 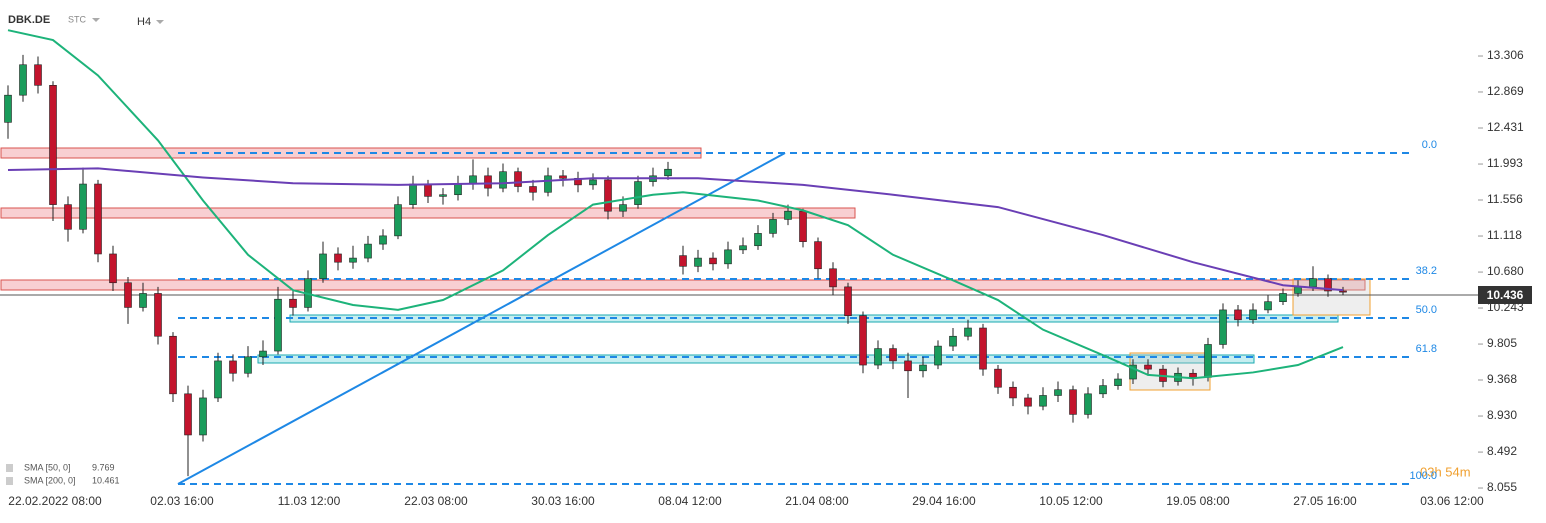 What do you see at coordinates (103, 467) in the screenshot?
I see `legend-value: 9.769` at bounding box center [103, 467].